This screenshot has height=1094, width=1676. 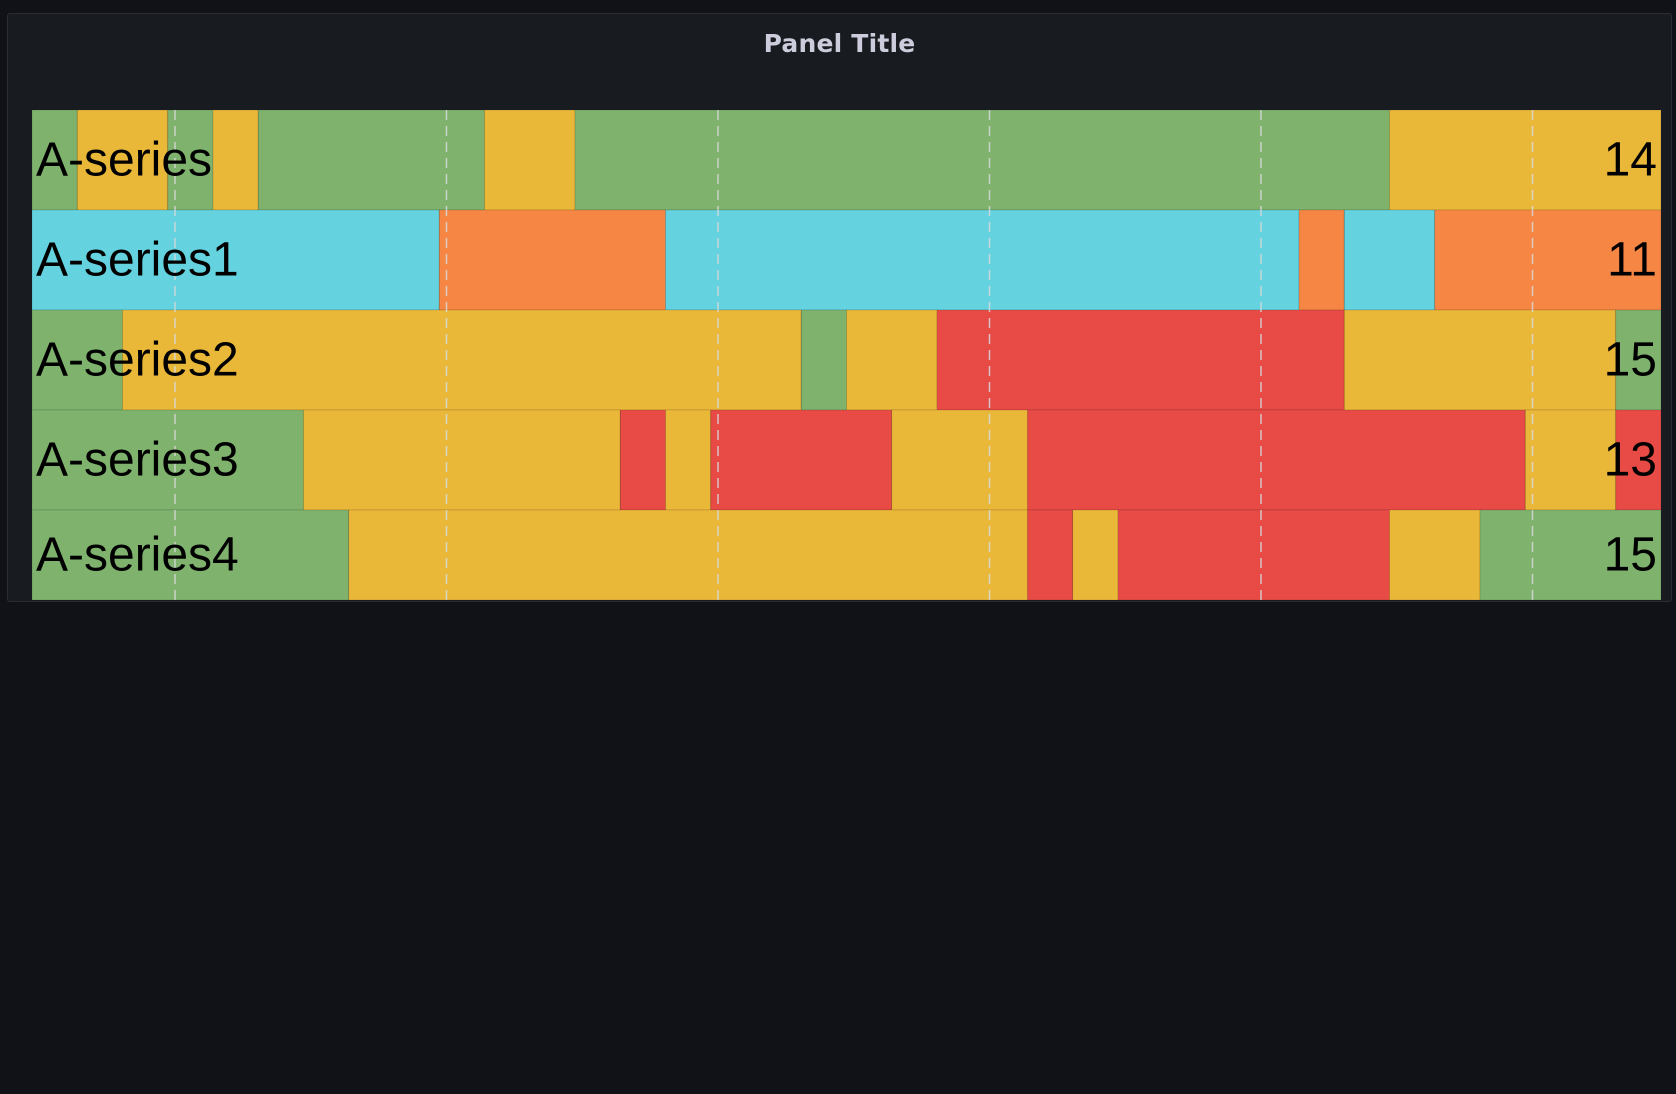 I want to click on series-value-label: 13, so click(x=1630, y=460).